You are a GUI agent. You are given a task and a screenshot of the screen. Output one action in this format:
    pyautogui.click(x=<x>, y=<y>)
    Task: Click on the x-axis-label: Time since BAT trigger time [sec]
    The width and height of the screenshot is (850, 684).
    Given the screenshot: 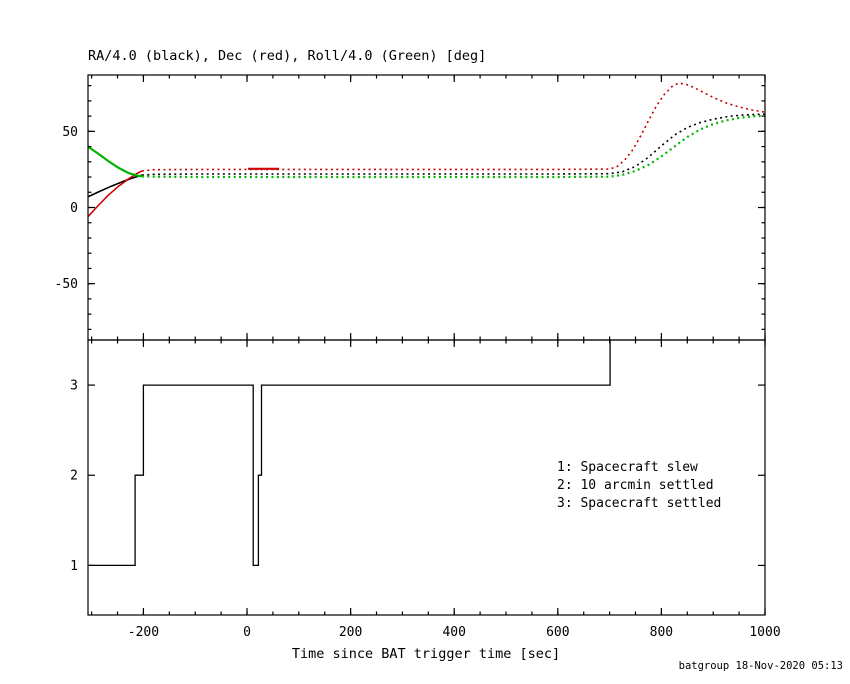 What is the action you would take?
    pyautogui.click(x=426, y=654)
    